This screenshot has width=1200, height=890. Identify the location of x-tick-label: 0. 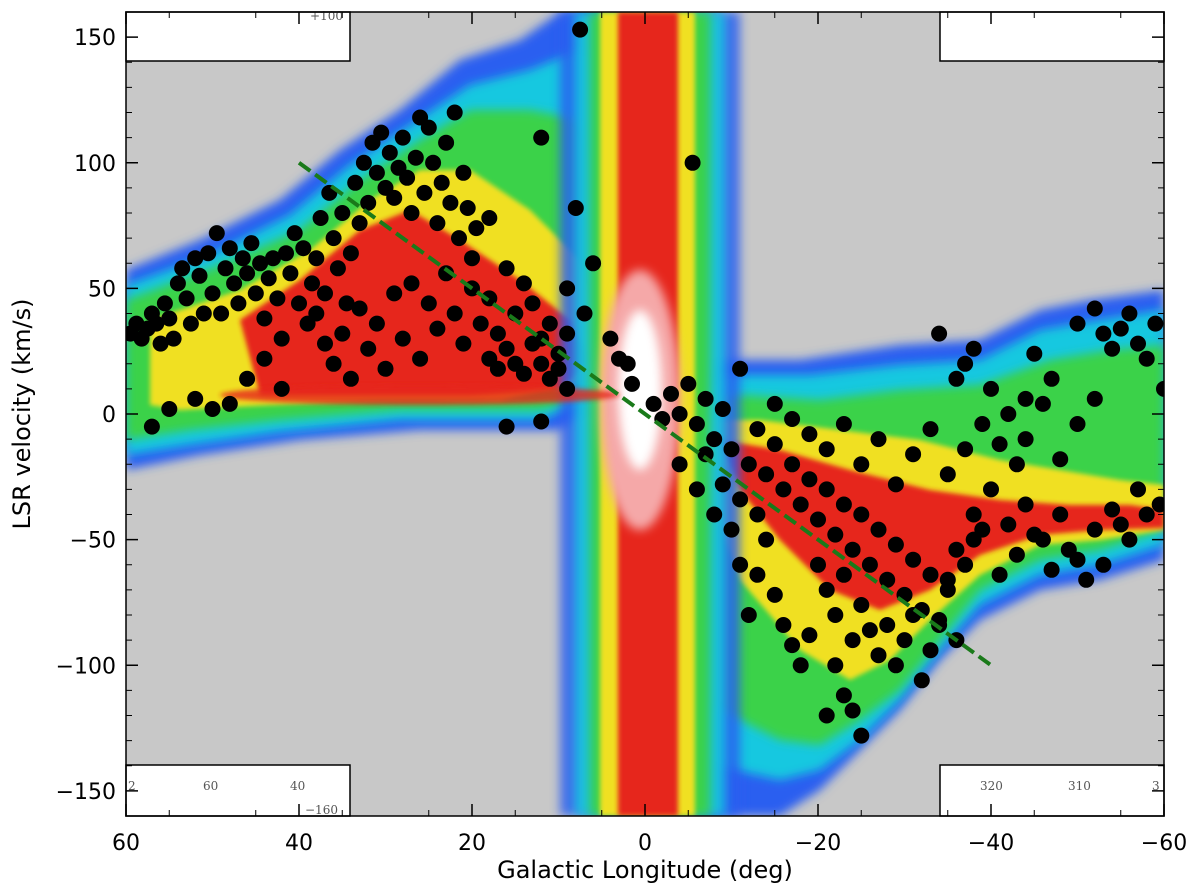
(645, 843).